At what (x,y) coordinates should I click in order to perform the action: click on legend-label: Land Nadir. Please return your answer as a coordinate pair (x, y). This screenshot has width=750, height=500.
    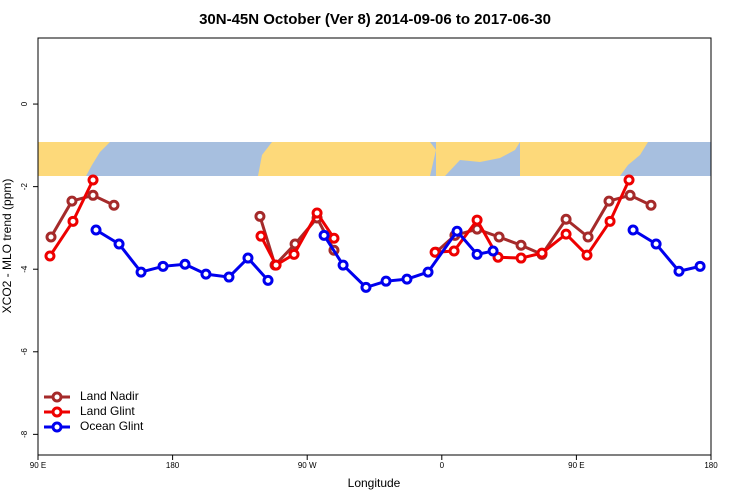
    Looking at the image, I should click on (109, 396).